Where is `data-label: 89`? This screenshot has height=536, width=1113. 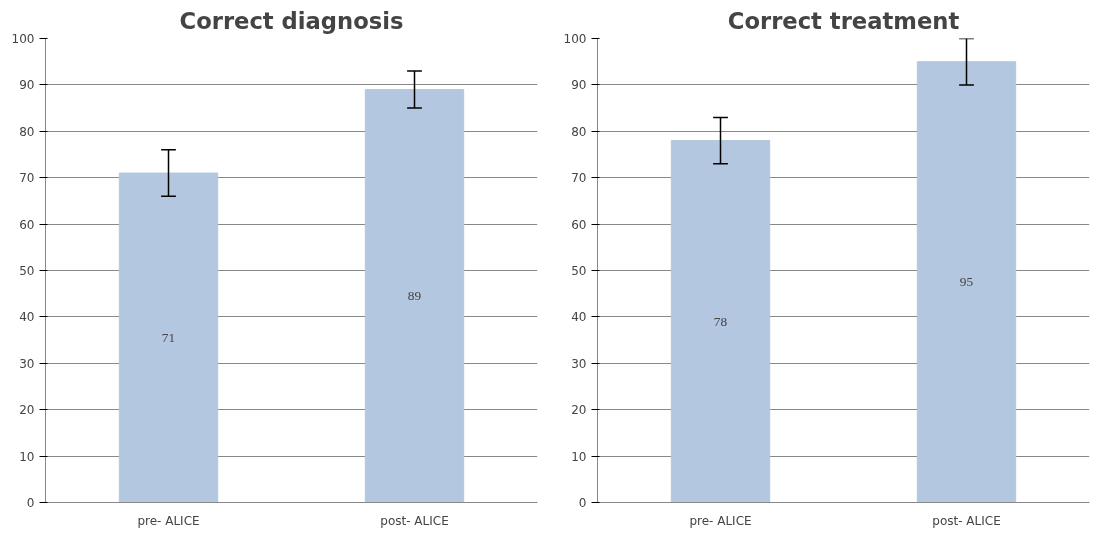
data-label: 89 is located at coordinates (414, 296).